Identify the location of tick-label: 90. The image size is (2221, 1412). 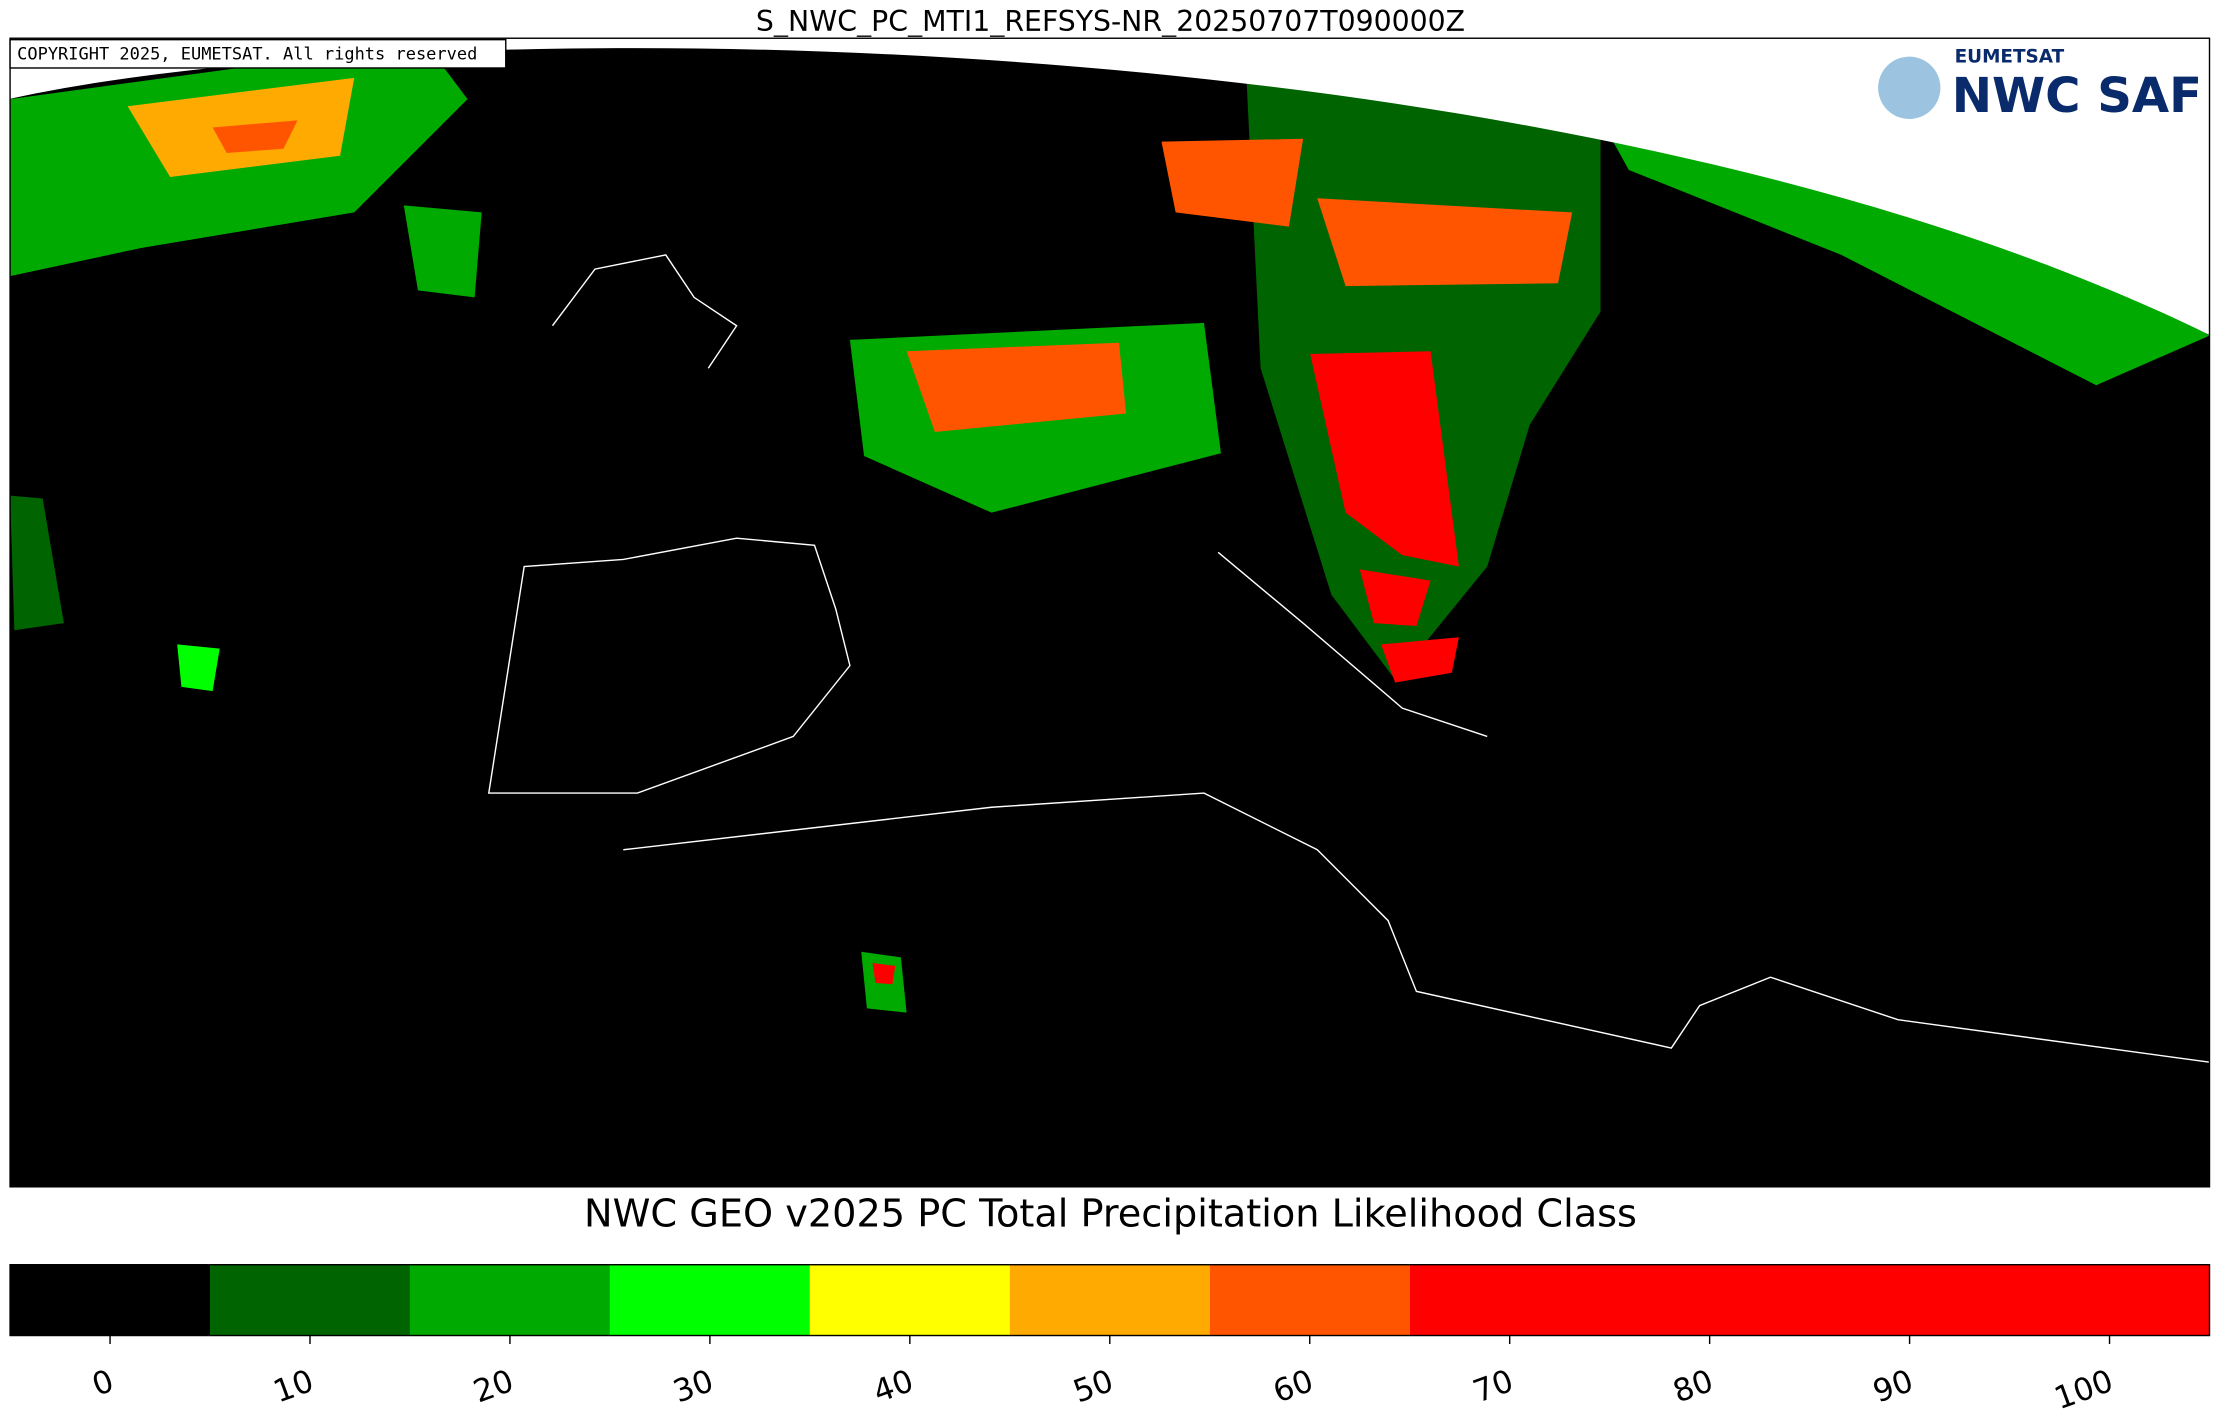
(1893, 1386).